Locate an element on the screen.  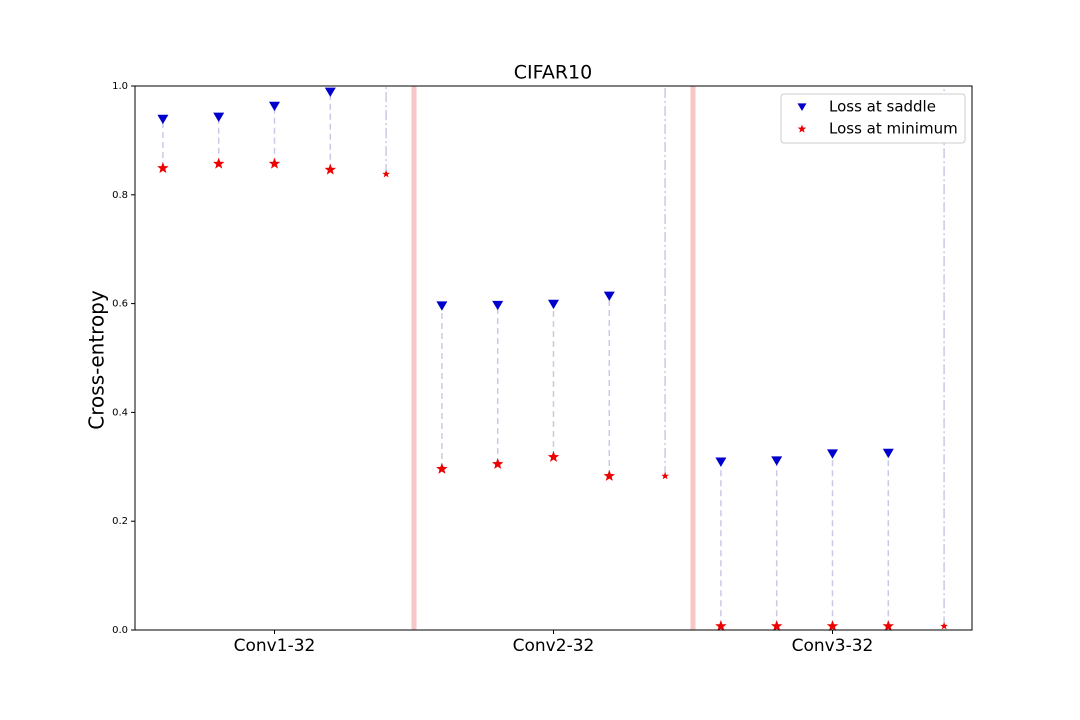
x-tick-label: Conv2-32 is located at coordinates (554, 646).